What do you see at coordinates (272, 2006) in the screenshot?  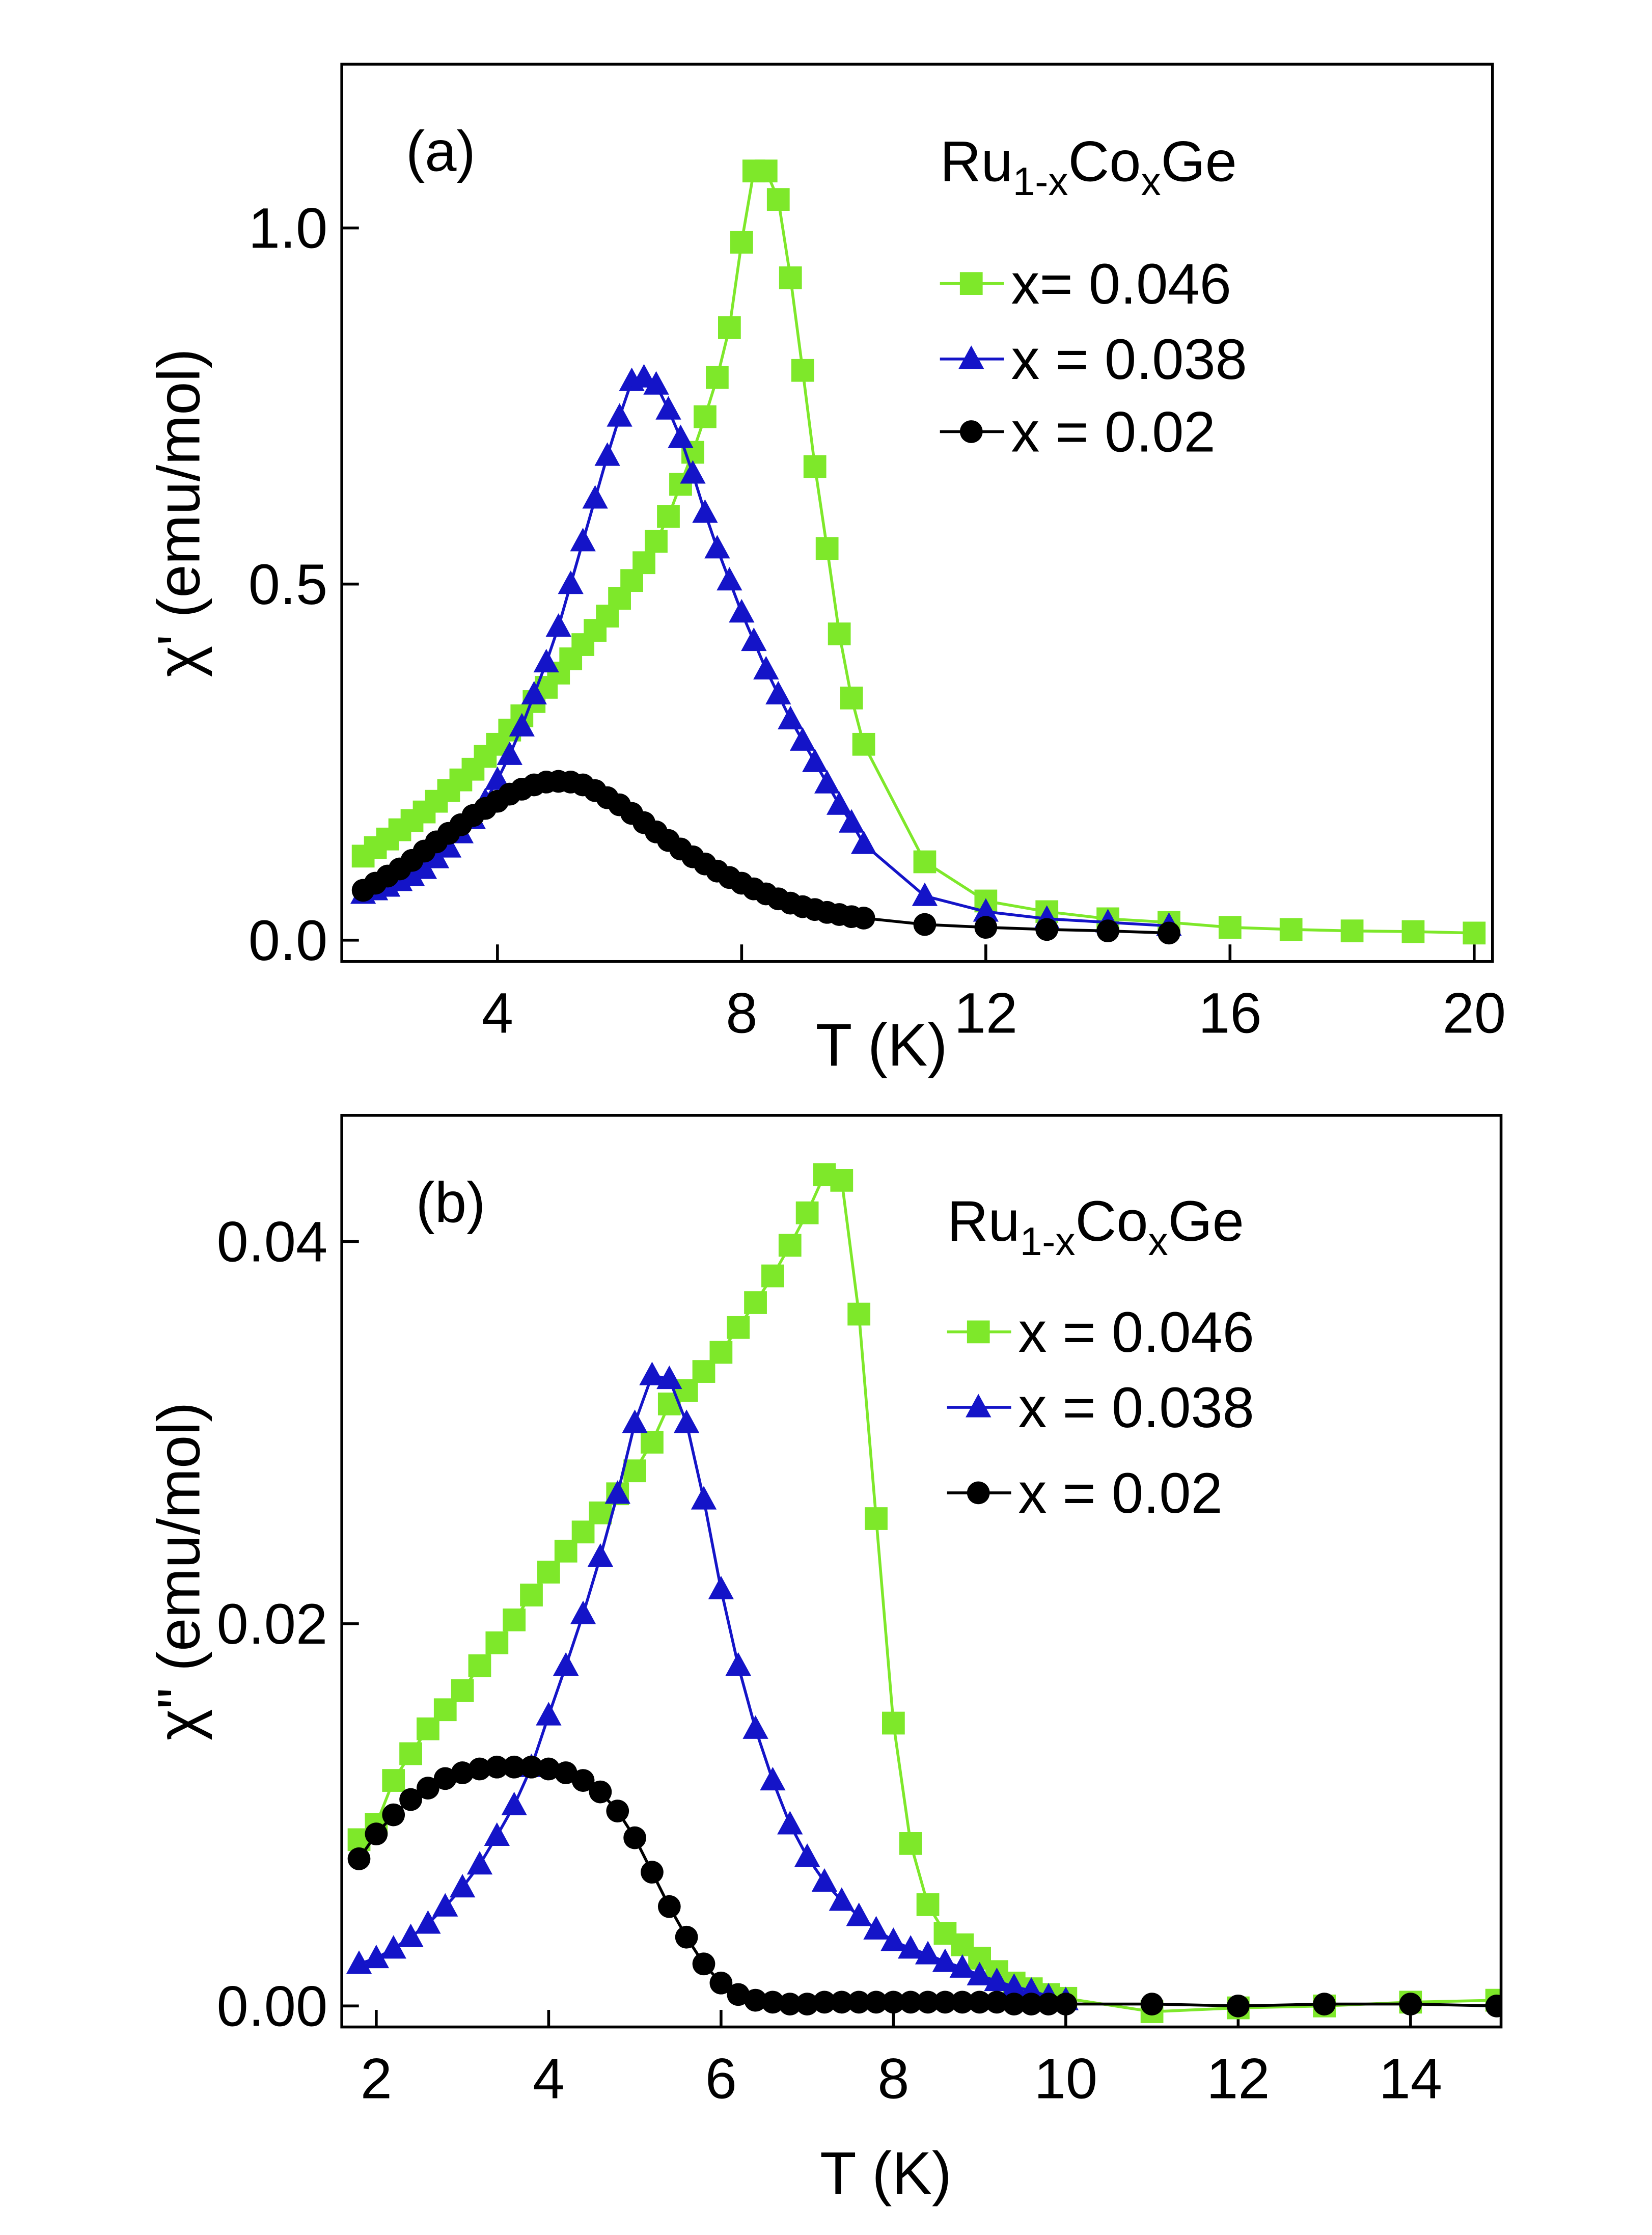 I see `y-tick-label: 0.00` at bounding box center [272, 2006].